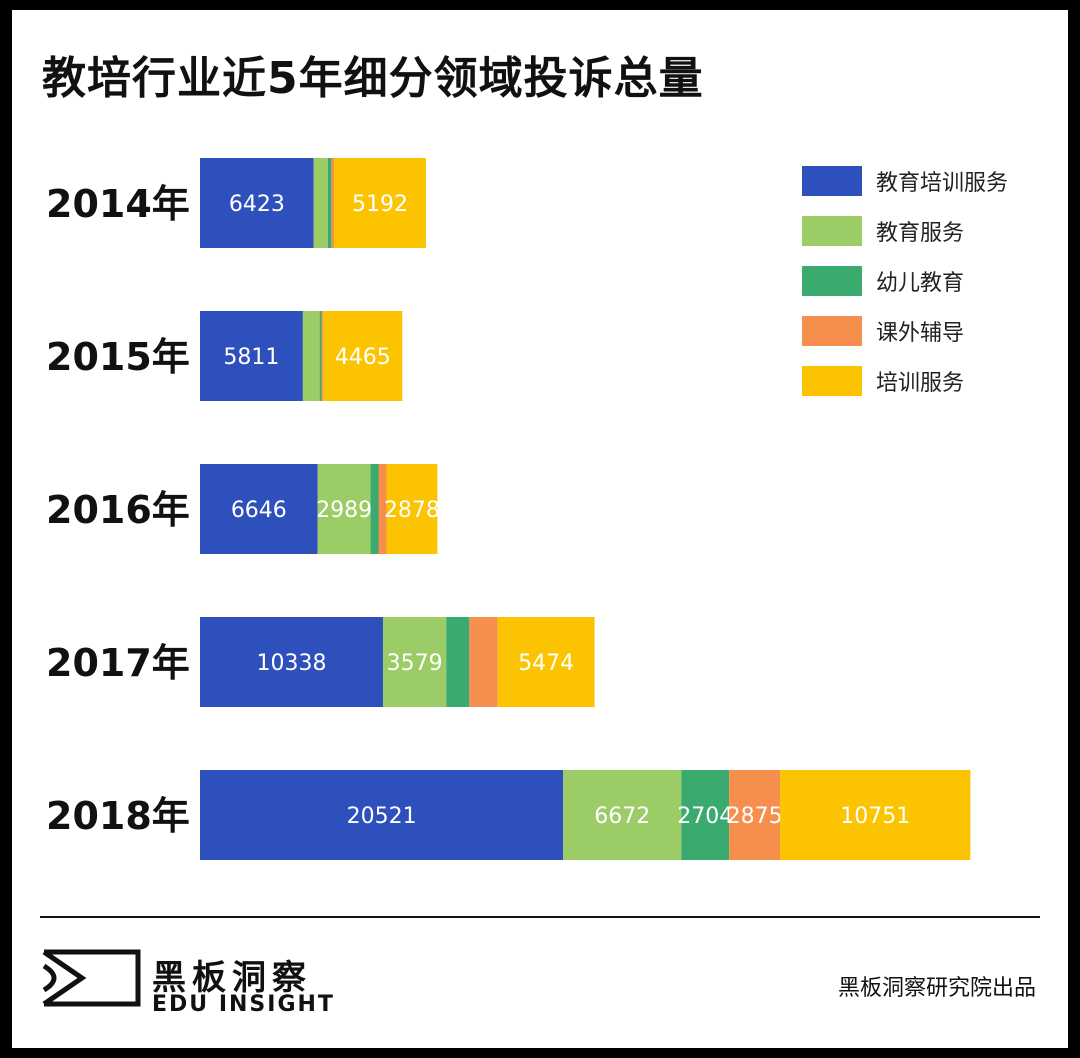 Image resolution: width=1080 pixels, height=1058 pixels. I want to click on brand-name-en: EDU INSIGHT, so click(243, 1004).